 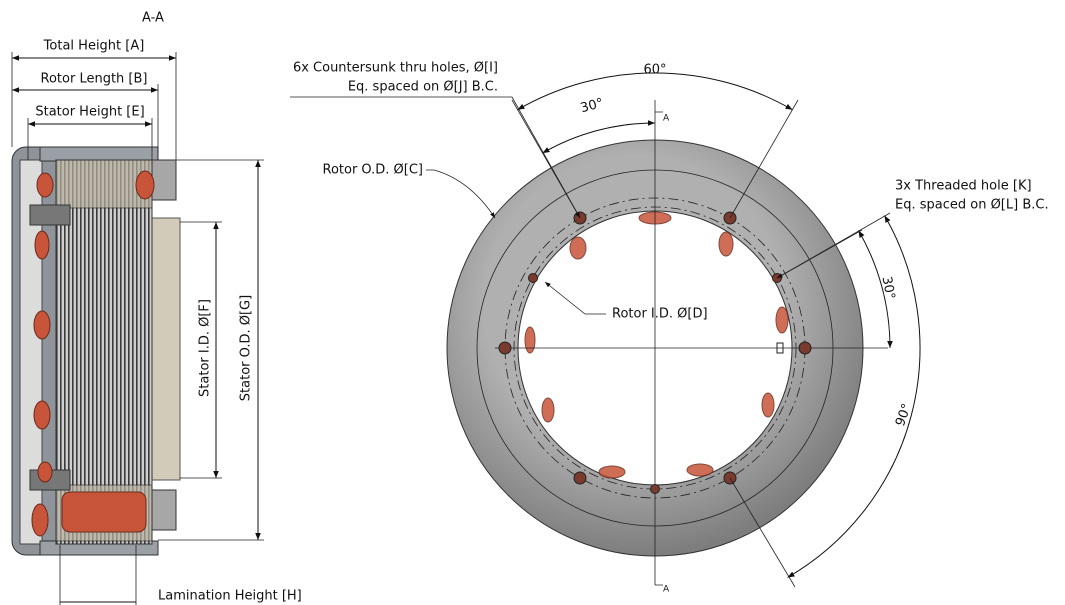 What do you see at coordinates (89, 112) in the screenshot?
I see `dim-label: Stator Height [E]` at bounding box center [89, 112].